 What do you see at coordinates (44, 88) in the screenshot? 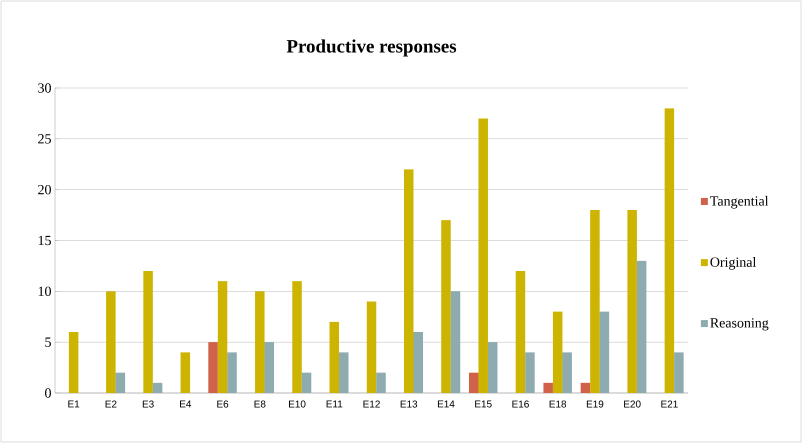
I see `y-tick-label: 30` at bounding box center [44, 88].